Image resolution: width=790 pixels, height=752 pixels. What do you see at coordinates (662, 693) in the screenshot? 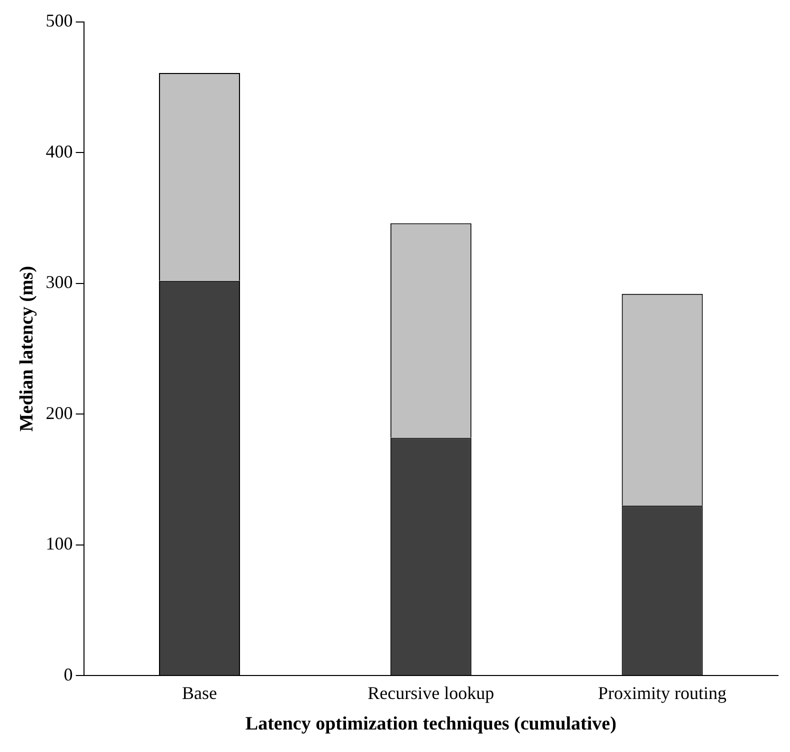
I see `x-tick-label: Proximity routing` at bounding box center [662, 693].